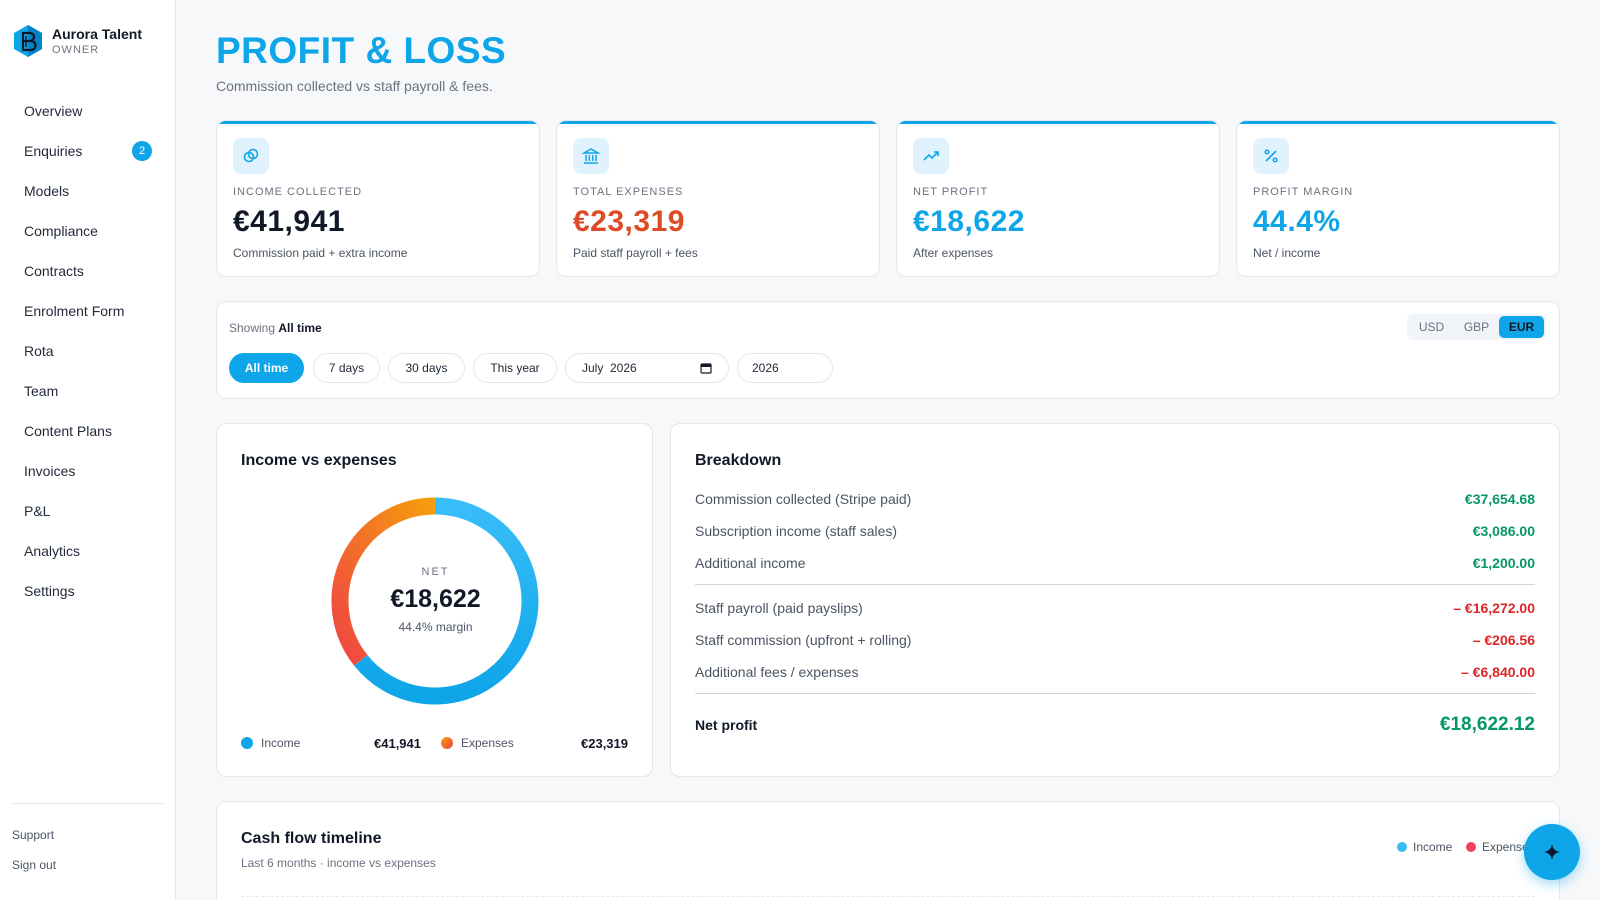 The width and height of the screenshot is (1600, 900). Describe the element at coordinates (706, 368) in the screenshot. I see `calendar-icon` at that location.